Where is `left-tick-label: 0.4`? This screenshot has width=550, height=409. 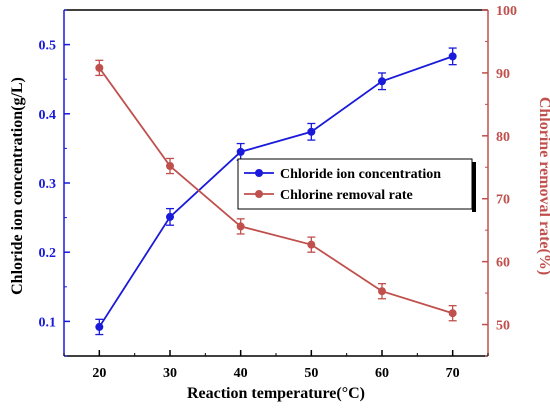 left-tick-label: 0.4 is located at coordinates (48, 115).